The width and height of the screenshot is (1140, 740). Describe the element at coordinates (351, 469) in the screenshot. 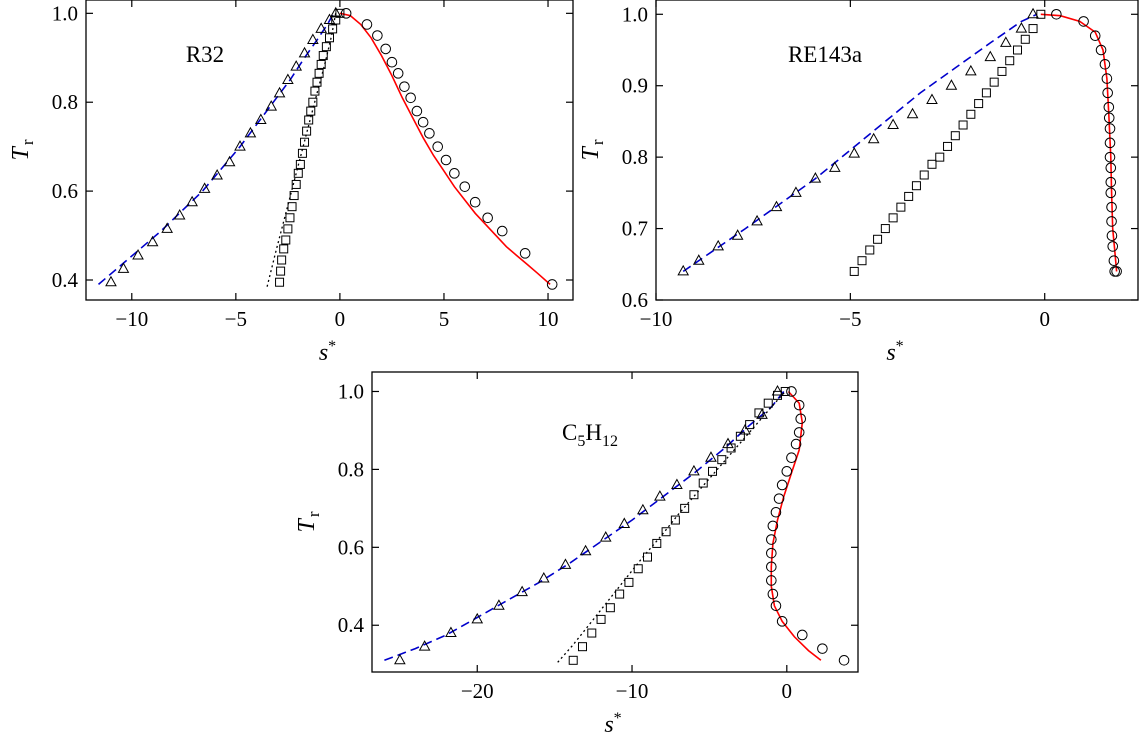

I see `y-tick-label: 0.8` at that location.